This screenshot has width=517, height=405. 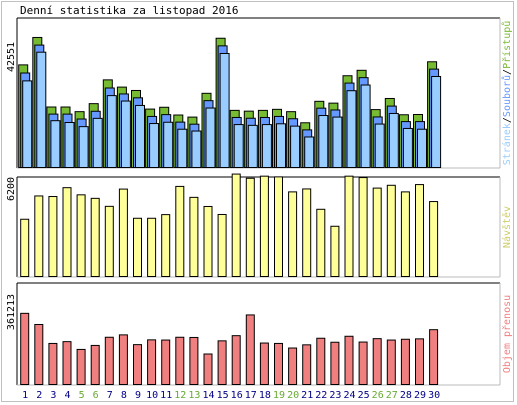 I want to click on bar-stránek-3, so click(x=55, y=144).